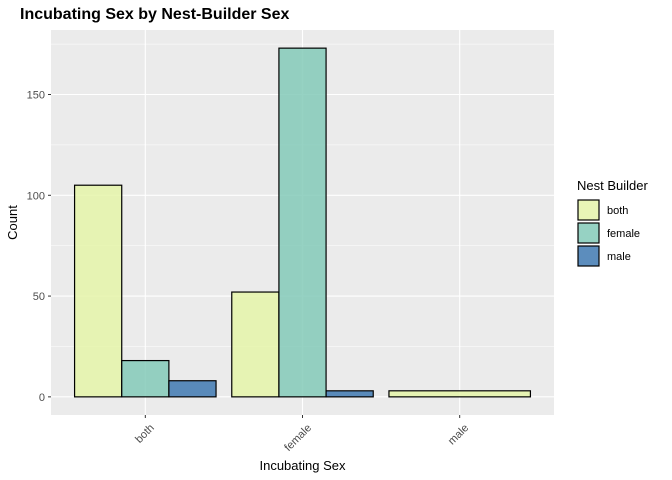  Describe the element at coordinates (612, 222) in the screenshot. I see `legend: Nest Builder both female male` at that location.